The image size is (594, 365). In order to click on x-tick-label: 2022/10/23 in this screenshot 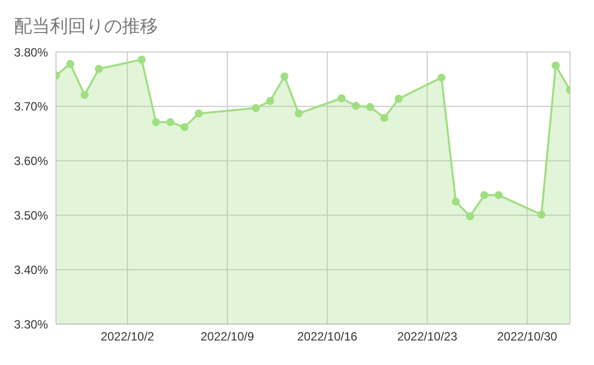, I will do `click(427, 337)`.